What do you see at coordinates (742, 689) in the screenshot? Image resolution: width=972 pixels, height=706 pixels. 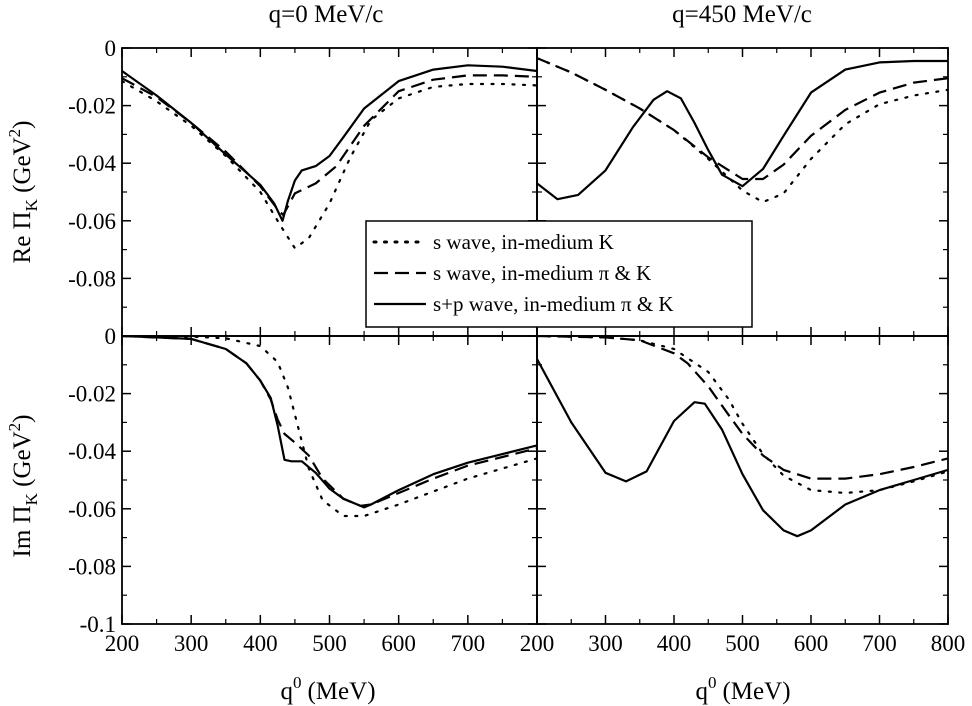 I see `x-axis-title-right: q0 (MeV)` at bounding box center [742, 689].